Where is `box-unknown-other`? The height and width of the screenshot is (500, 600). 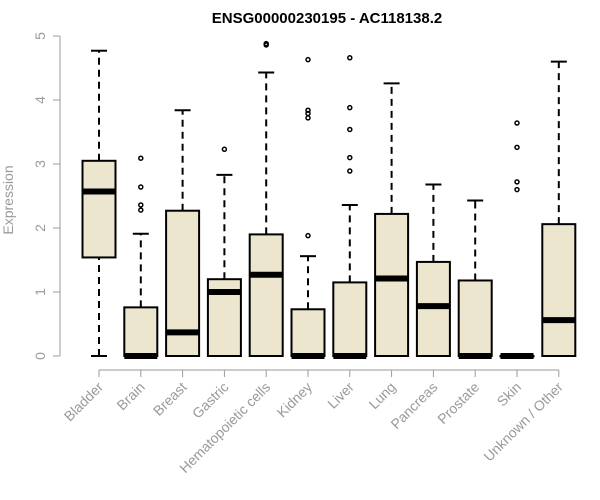 box-unknown-other is located at coordinates (559, 208).